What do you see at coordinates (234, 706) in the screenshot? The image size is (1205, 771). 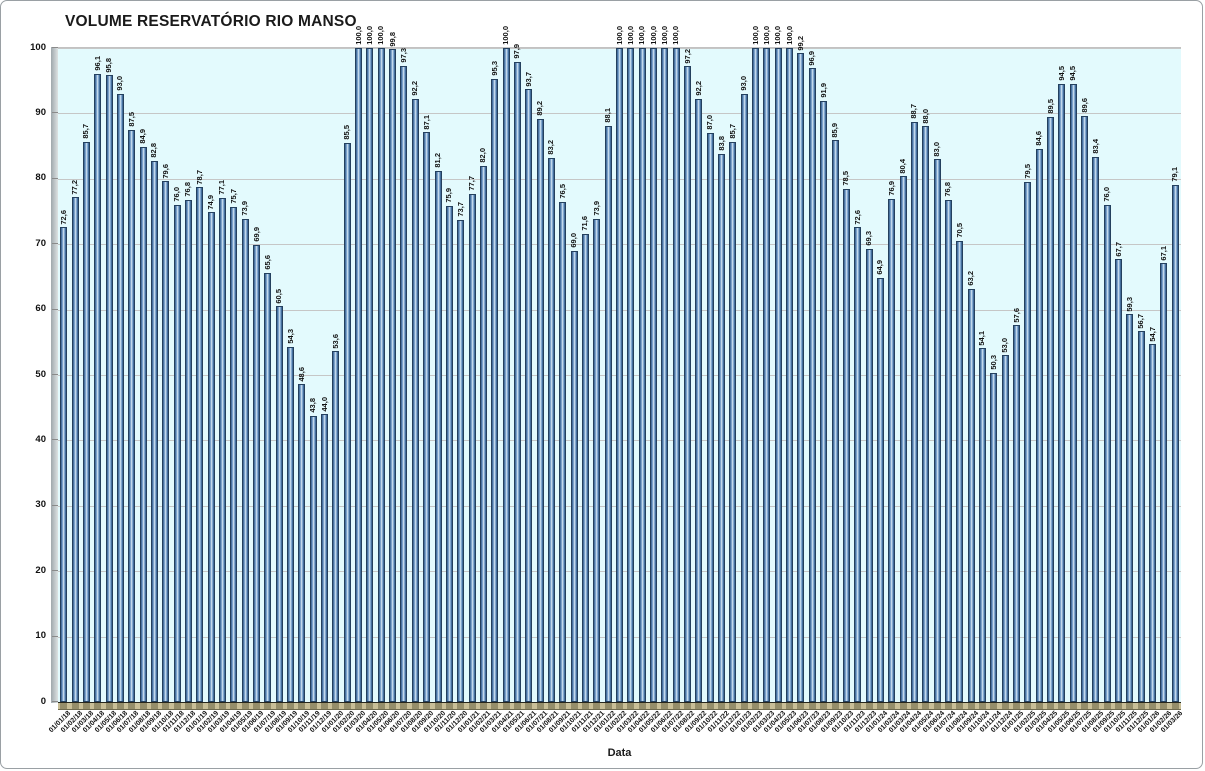 I see `bar-base-shadow` at bounding box center [234, 706].